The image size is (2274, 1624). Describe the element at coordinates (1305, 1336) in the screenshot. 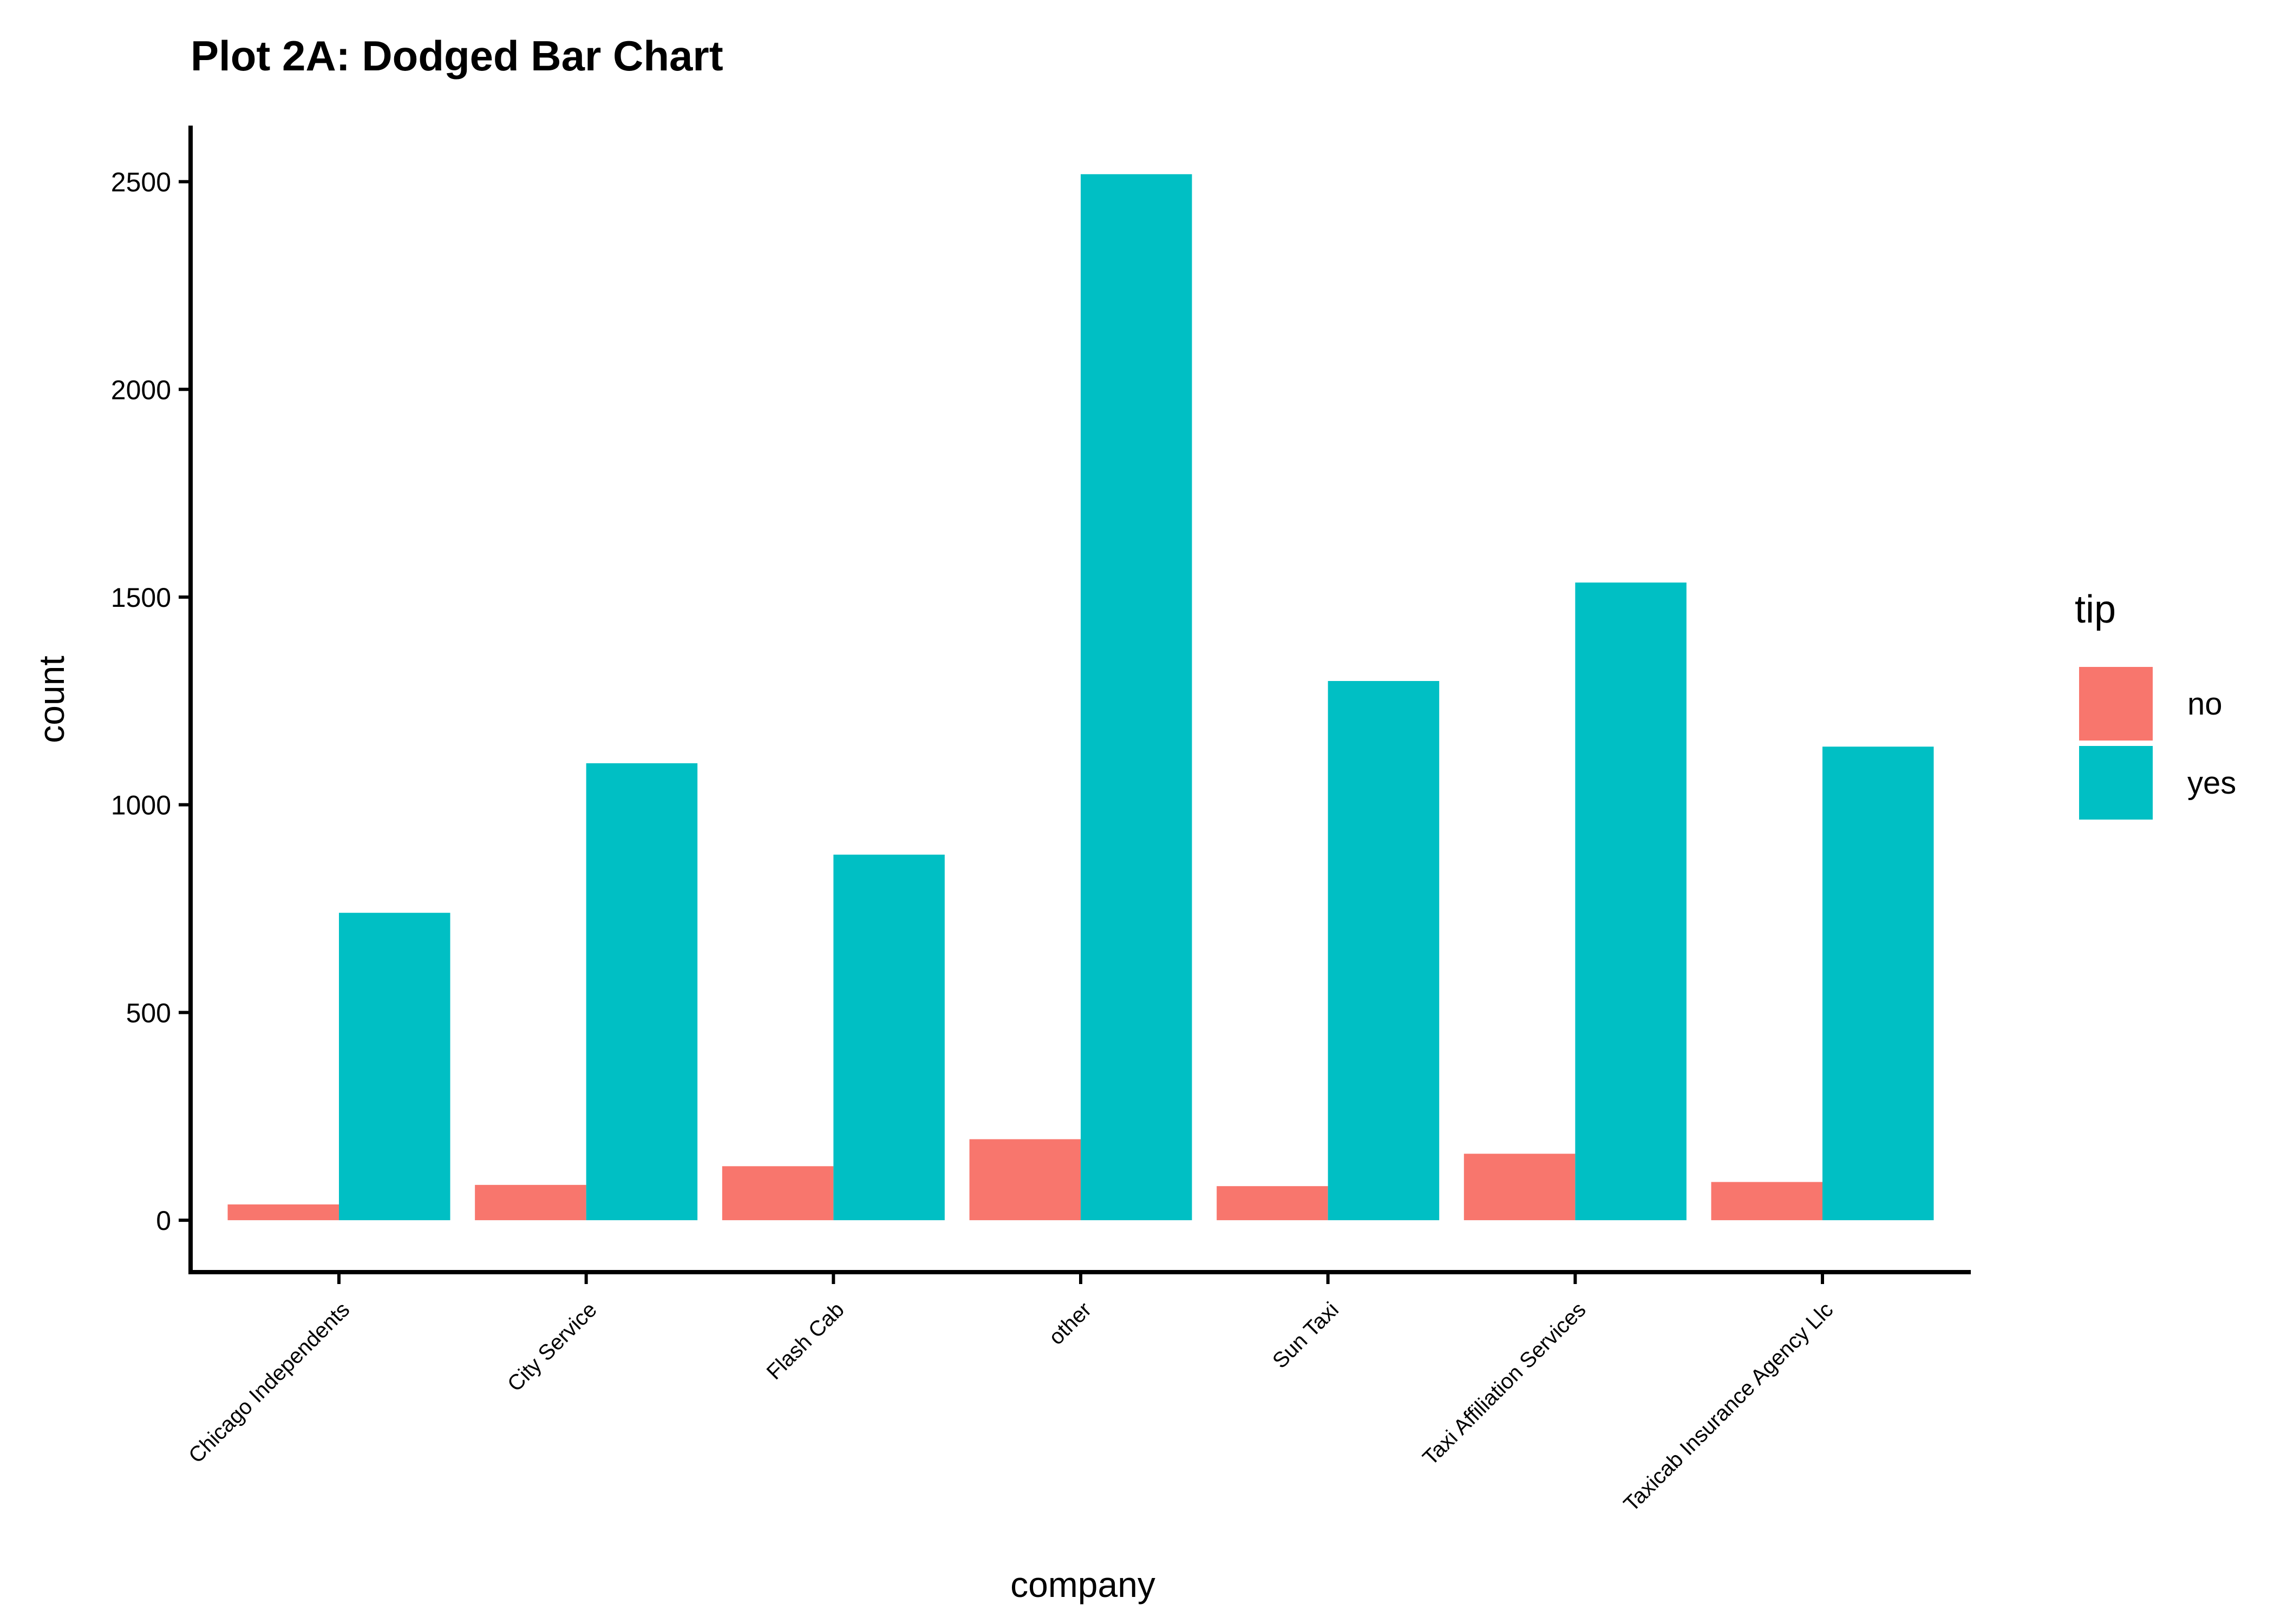

I see `x-tick-label: Sun Taxi` at that location.